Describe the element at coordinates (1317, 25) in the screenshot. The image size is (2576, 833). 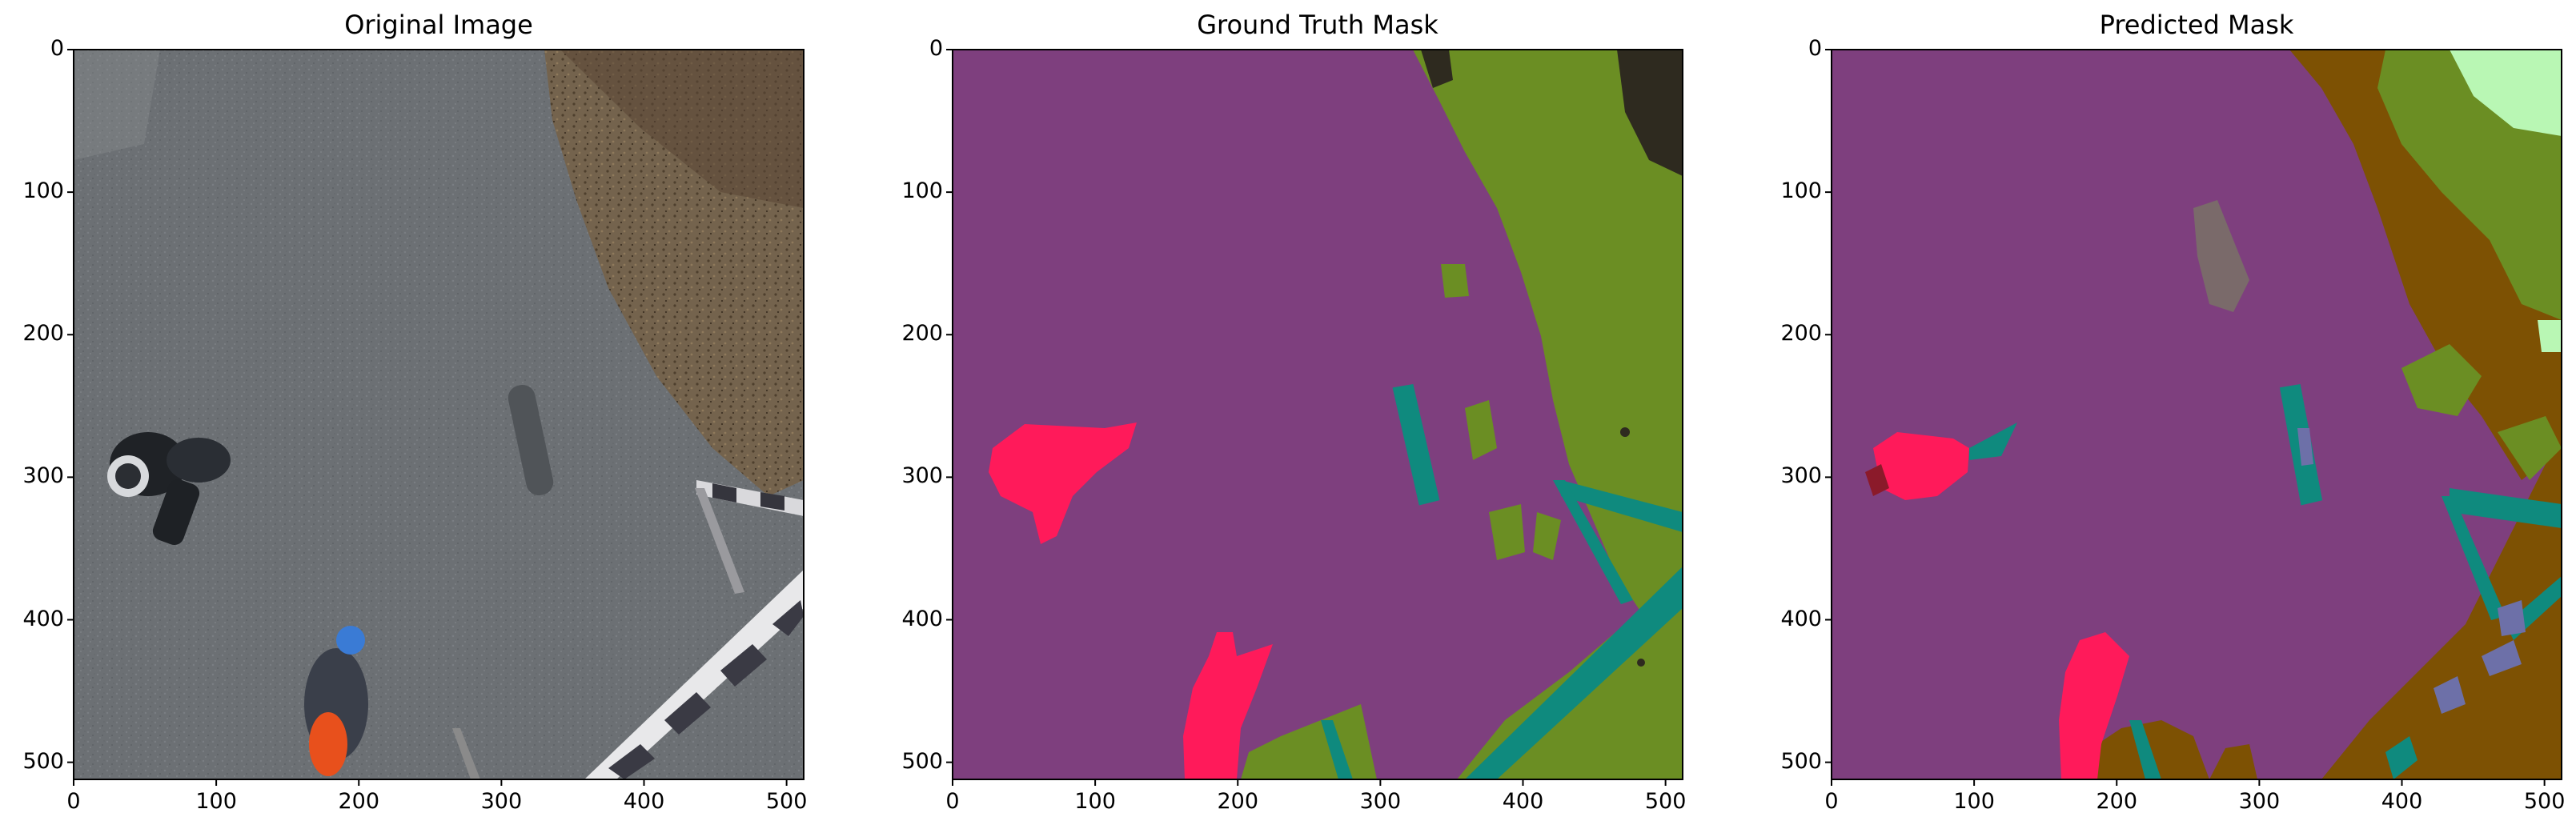
I see `panel-title-ground-truth: Ground Truth Mask` at that location.